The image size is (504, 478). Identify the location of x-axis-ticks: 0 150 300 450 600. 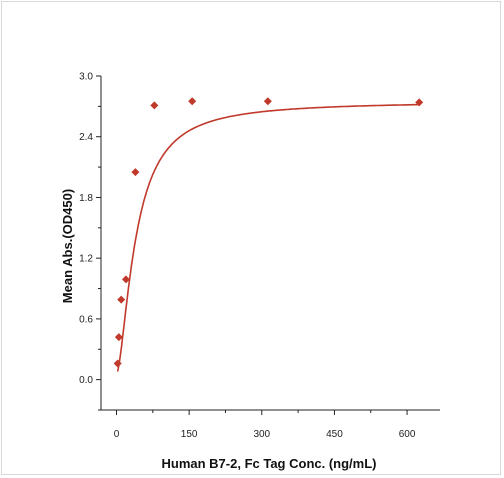
(265, 425).